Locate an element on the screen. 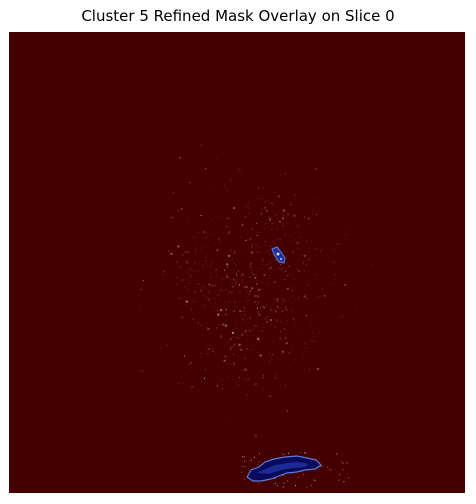 This screenshot has height=504, width=476. mask-region-large is located at coordinates (284, 468).